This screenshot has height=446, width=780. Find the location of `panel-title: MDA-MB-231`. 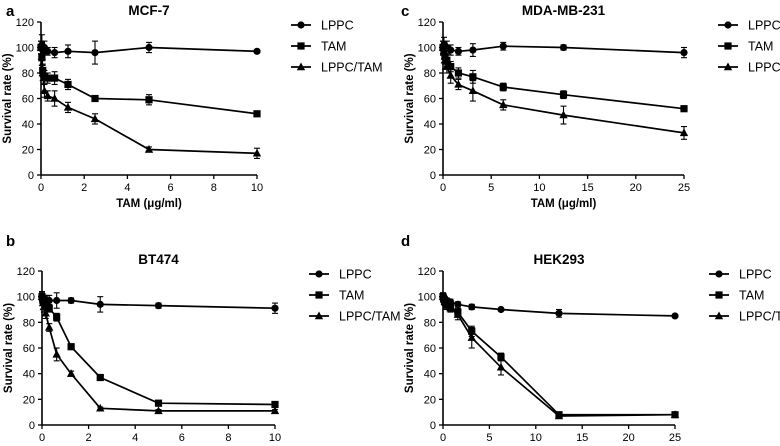

panel-title: MDA-MB-231 is located at coordinates (564, 10).